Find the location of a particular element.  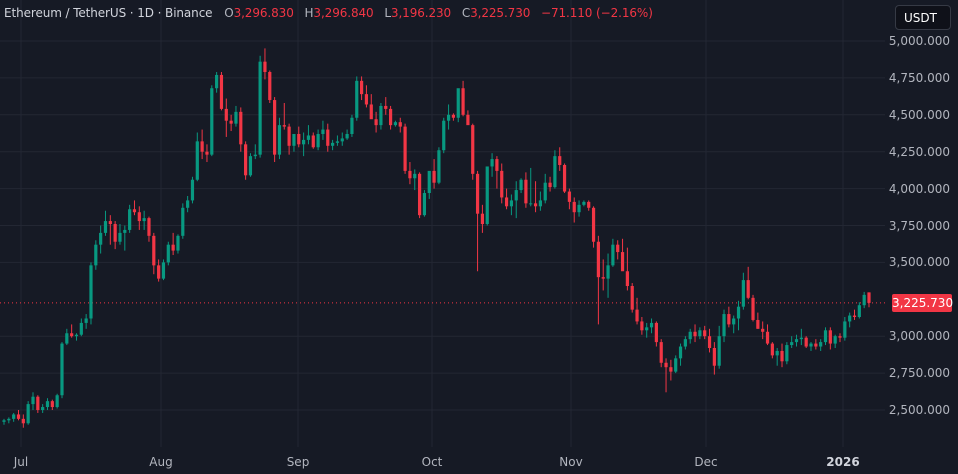

price-tick-label: 3,500.000 is located at coordinates (919, 262).